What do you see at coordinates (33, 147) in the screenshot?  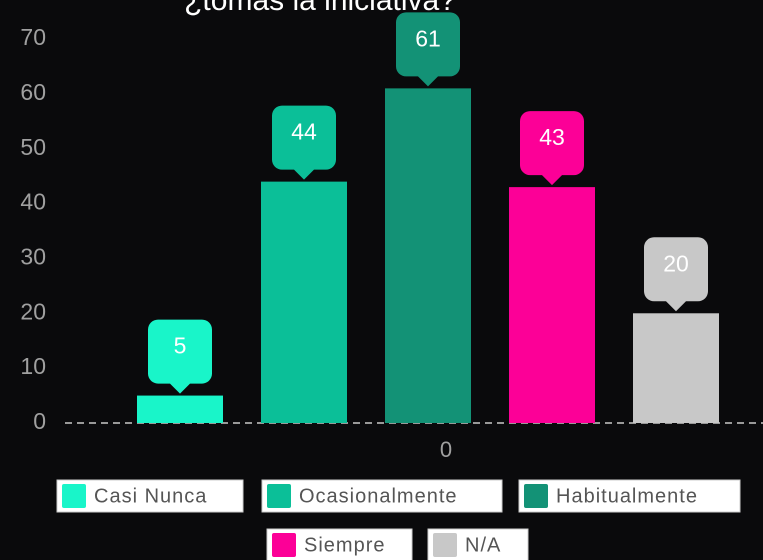 I see `y-tick-label: 50` at bounding box center [33, 147].